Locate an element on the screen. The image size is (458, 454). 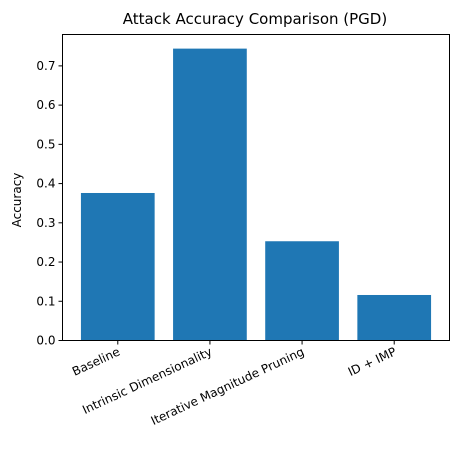
y-tick-label: 0.2 is located at coordinates (45, 262).